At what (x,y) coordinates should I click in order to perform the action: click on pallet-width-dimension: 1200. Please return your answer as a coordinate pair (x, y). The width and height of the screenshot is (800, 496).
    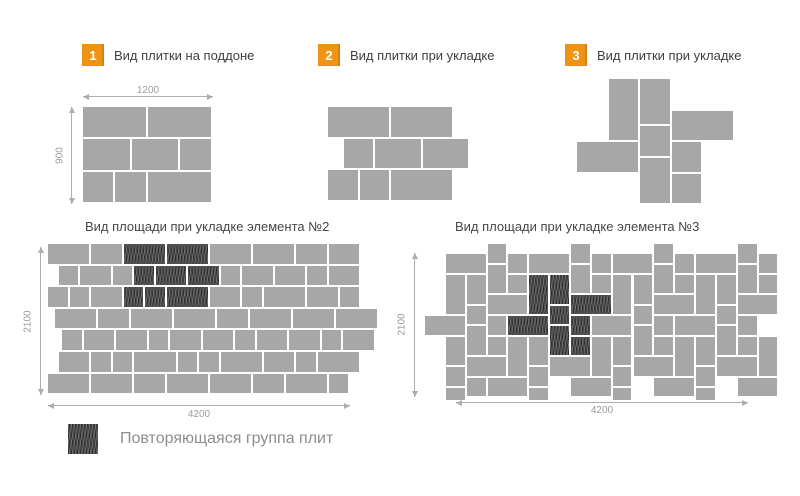
    Looking at the image, I should click on (148, 90).